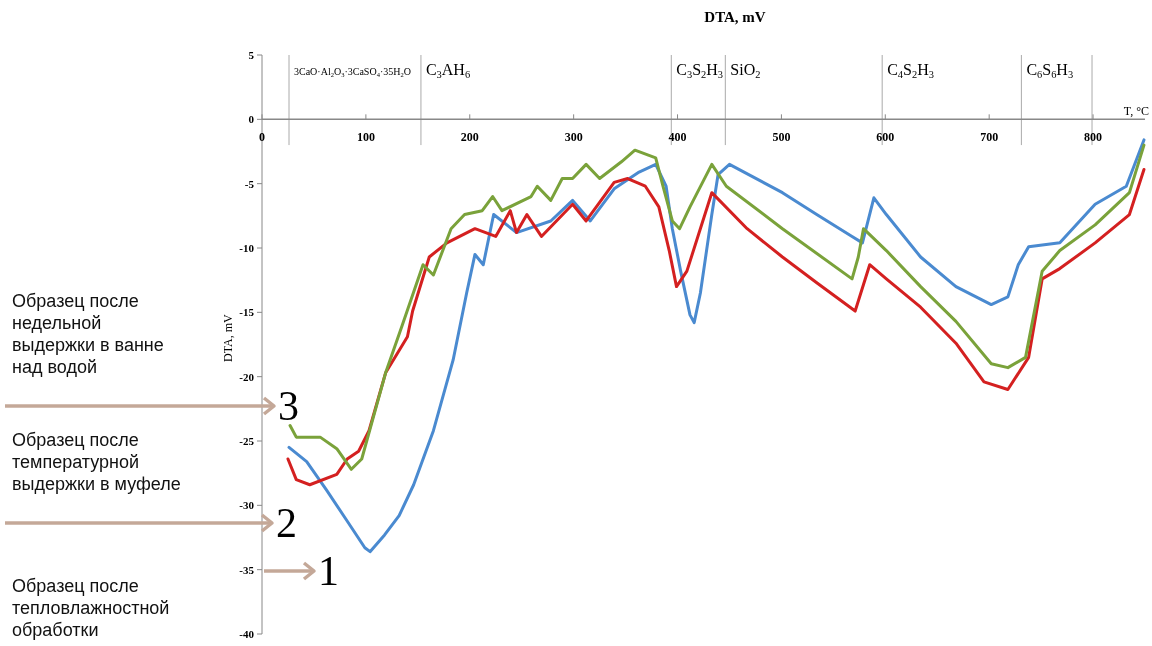  What do you see at coordinates (677, 137) in the screenshot?
I see `x-tick-label: 400` at bounding box center [677, 137].